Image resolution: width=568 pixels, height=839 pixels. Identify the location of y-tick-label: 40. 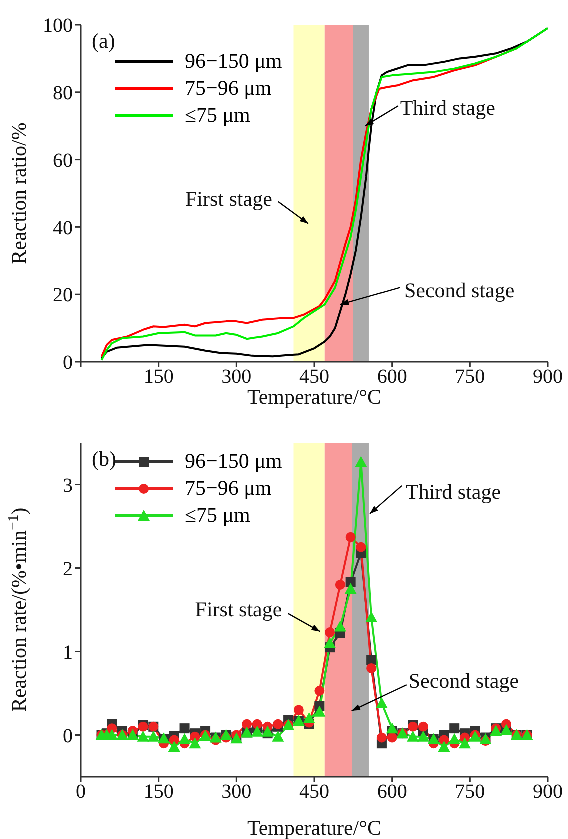
(63, 228).